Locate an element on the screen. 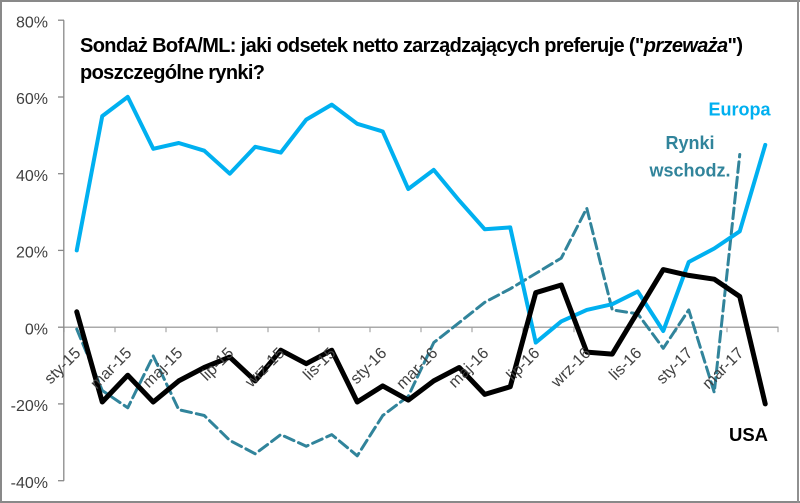 The image size is (800, 503). svg-text: wrz-16 is located at coordinates (571, 368).